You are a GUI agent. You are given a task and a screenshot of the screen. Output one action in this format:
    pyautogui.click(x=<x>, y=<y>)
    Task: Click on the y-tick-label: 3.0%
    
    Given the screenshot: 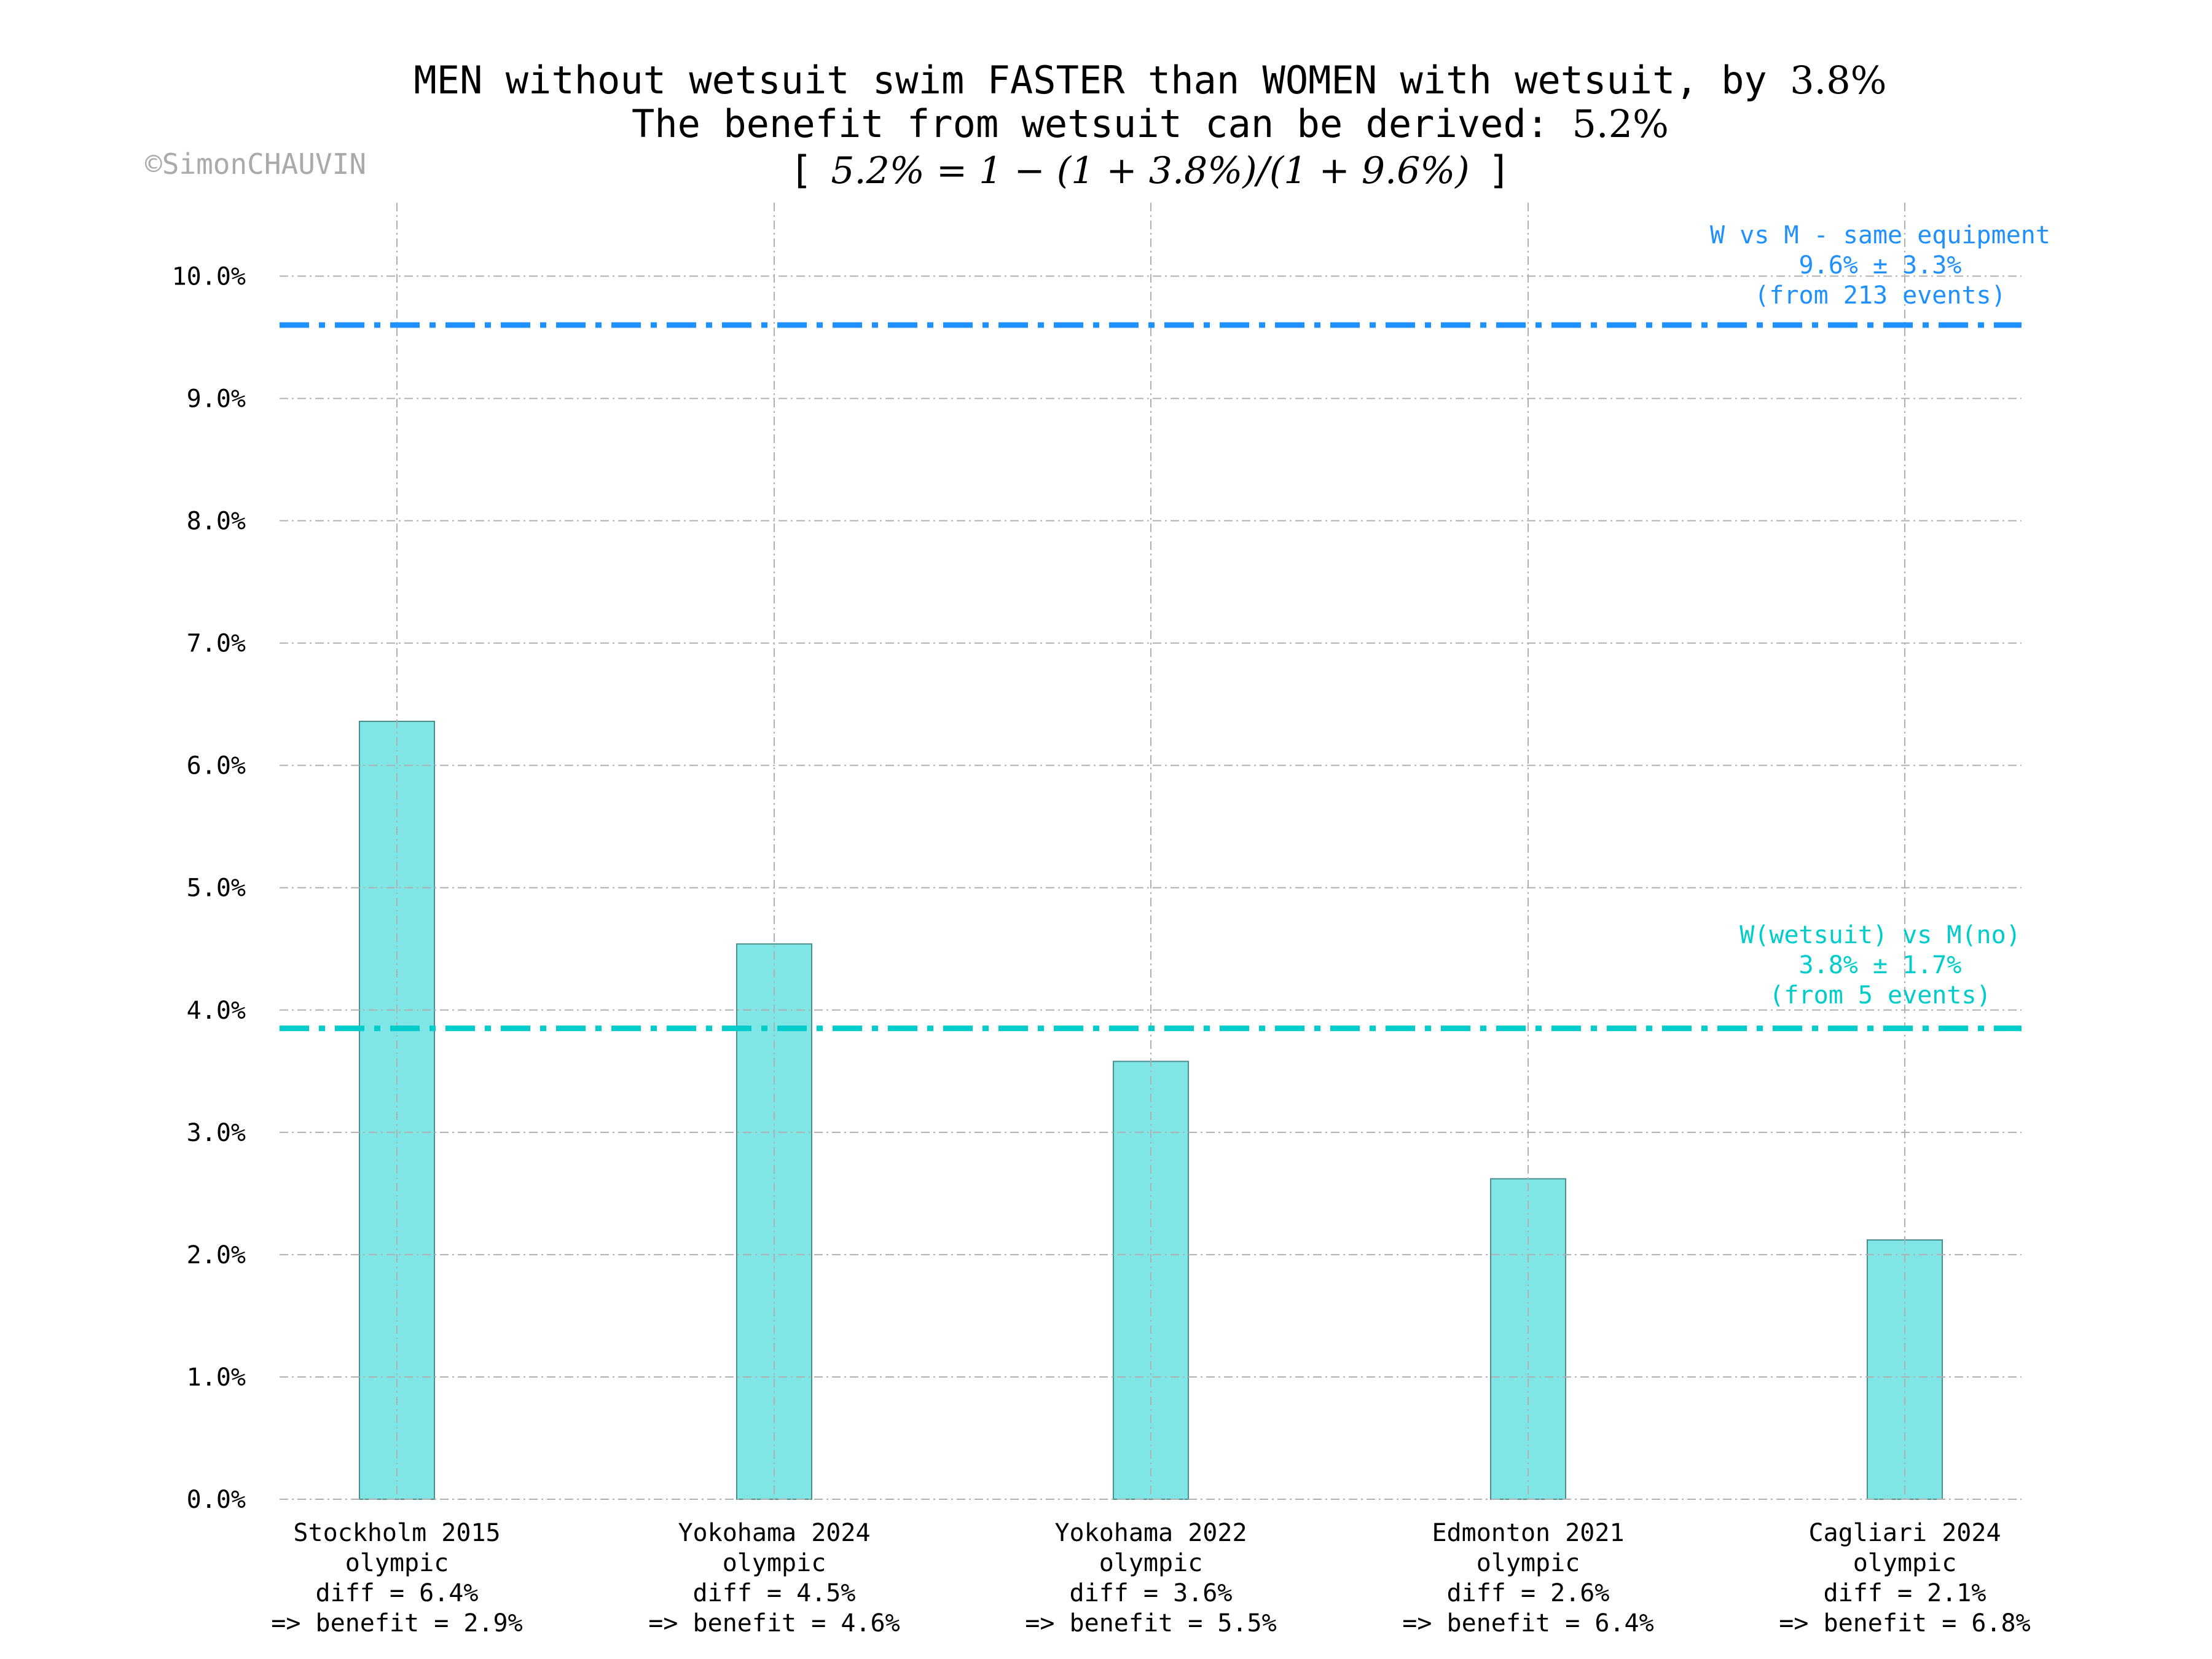 What is the action you would take?
    pyautogui.click(x=216, y=1133)
    